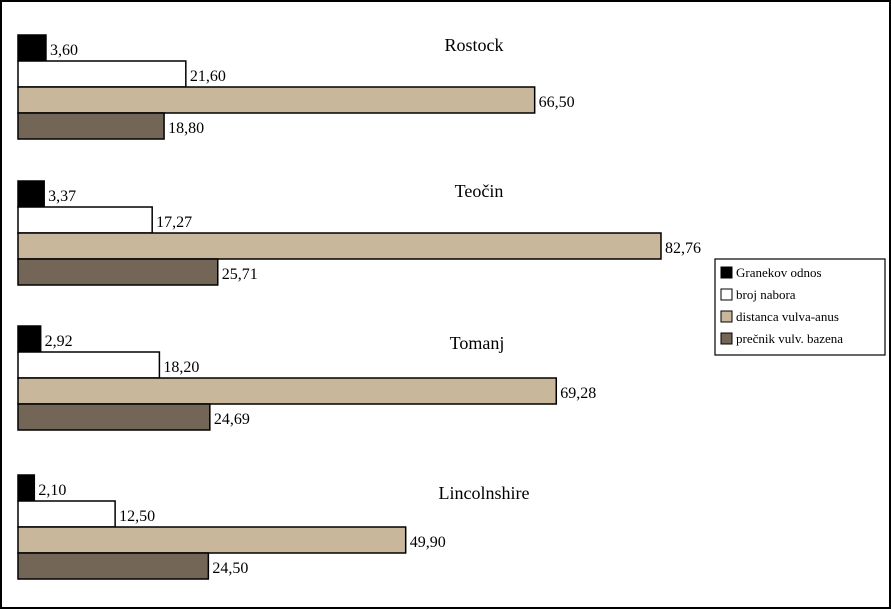 Image resolution: width=891 pixels, height=609 pixels. Describe the element at coordinates (230, 568) in the screenshot. I see `bar-value-label: 24,50` at that location.